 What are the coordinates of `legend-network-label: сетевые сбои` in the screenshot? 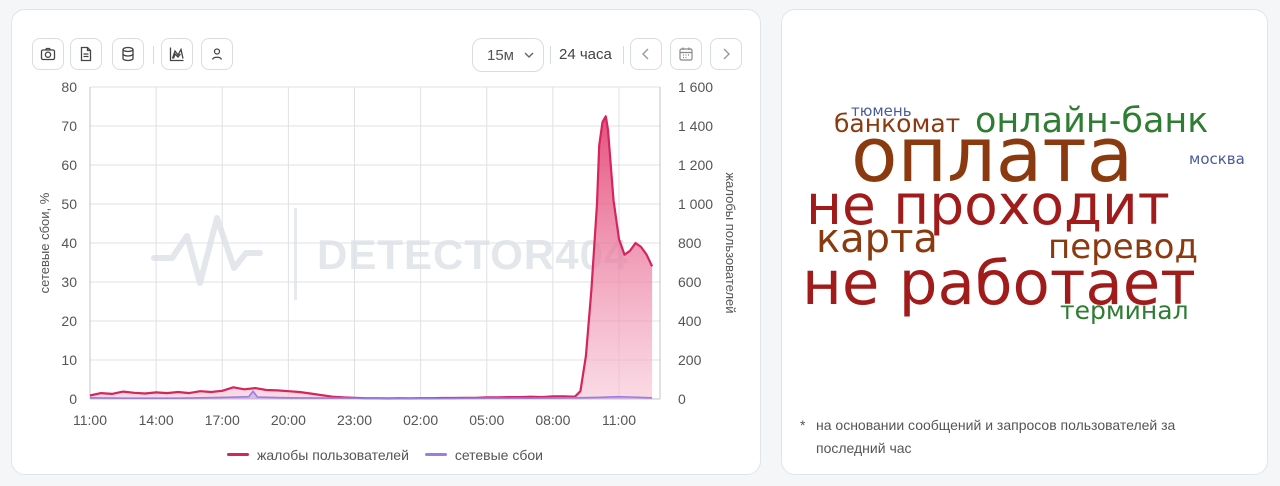 It's located at (498, 454).